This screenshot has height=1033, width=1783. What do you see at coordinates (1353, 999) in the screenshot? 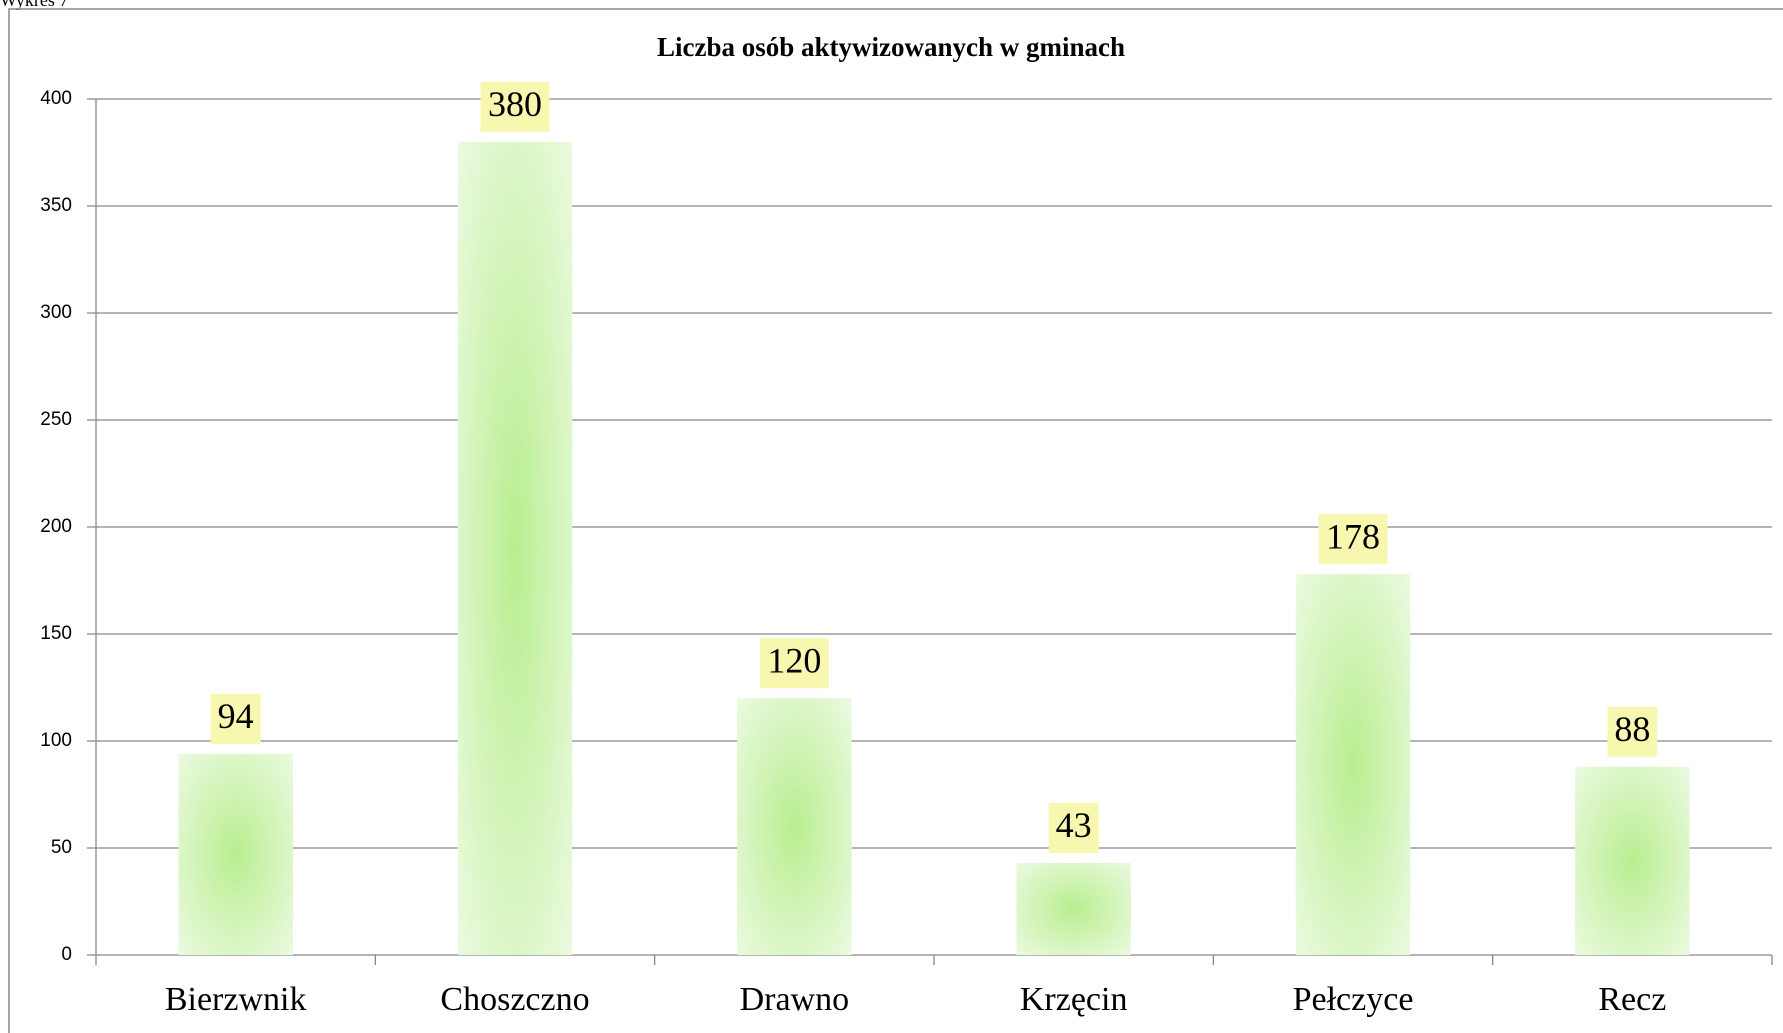
I see `x-tick-label: Pełczyce` at bounding box center [1353, 999].